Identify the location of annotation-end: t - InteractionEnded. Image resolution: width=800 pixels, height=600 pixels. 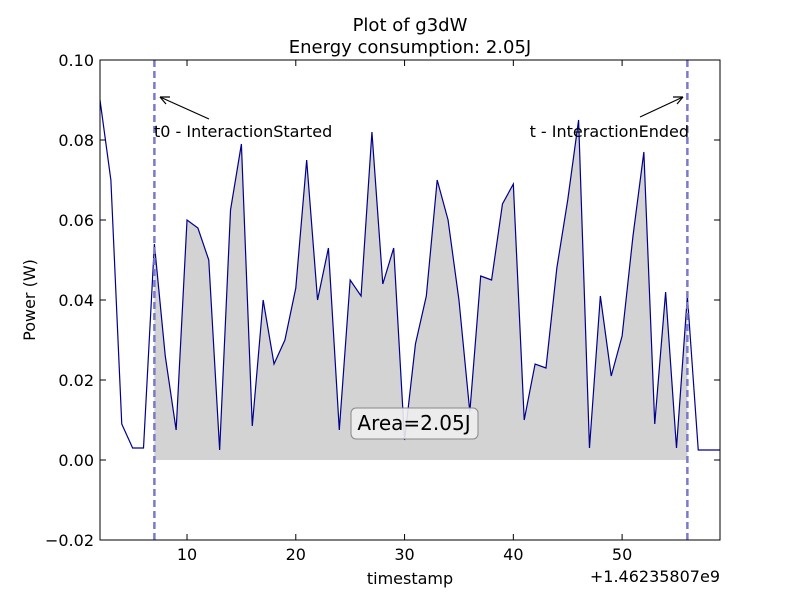
(609, 118).